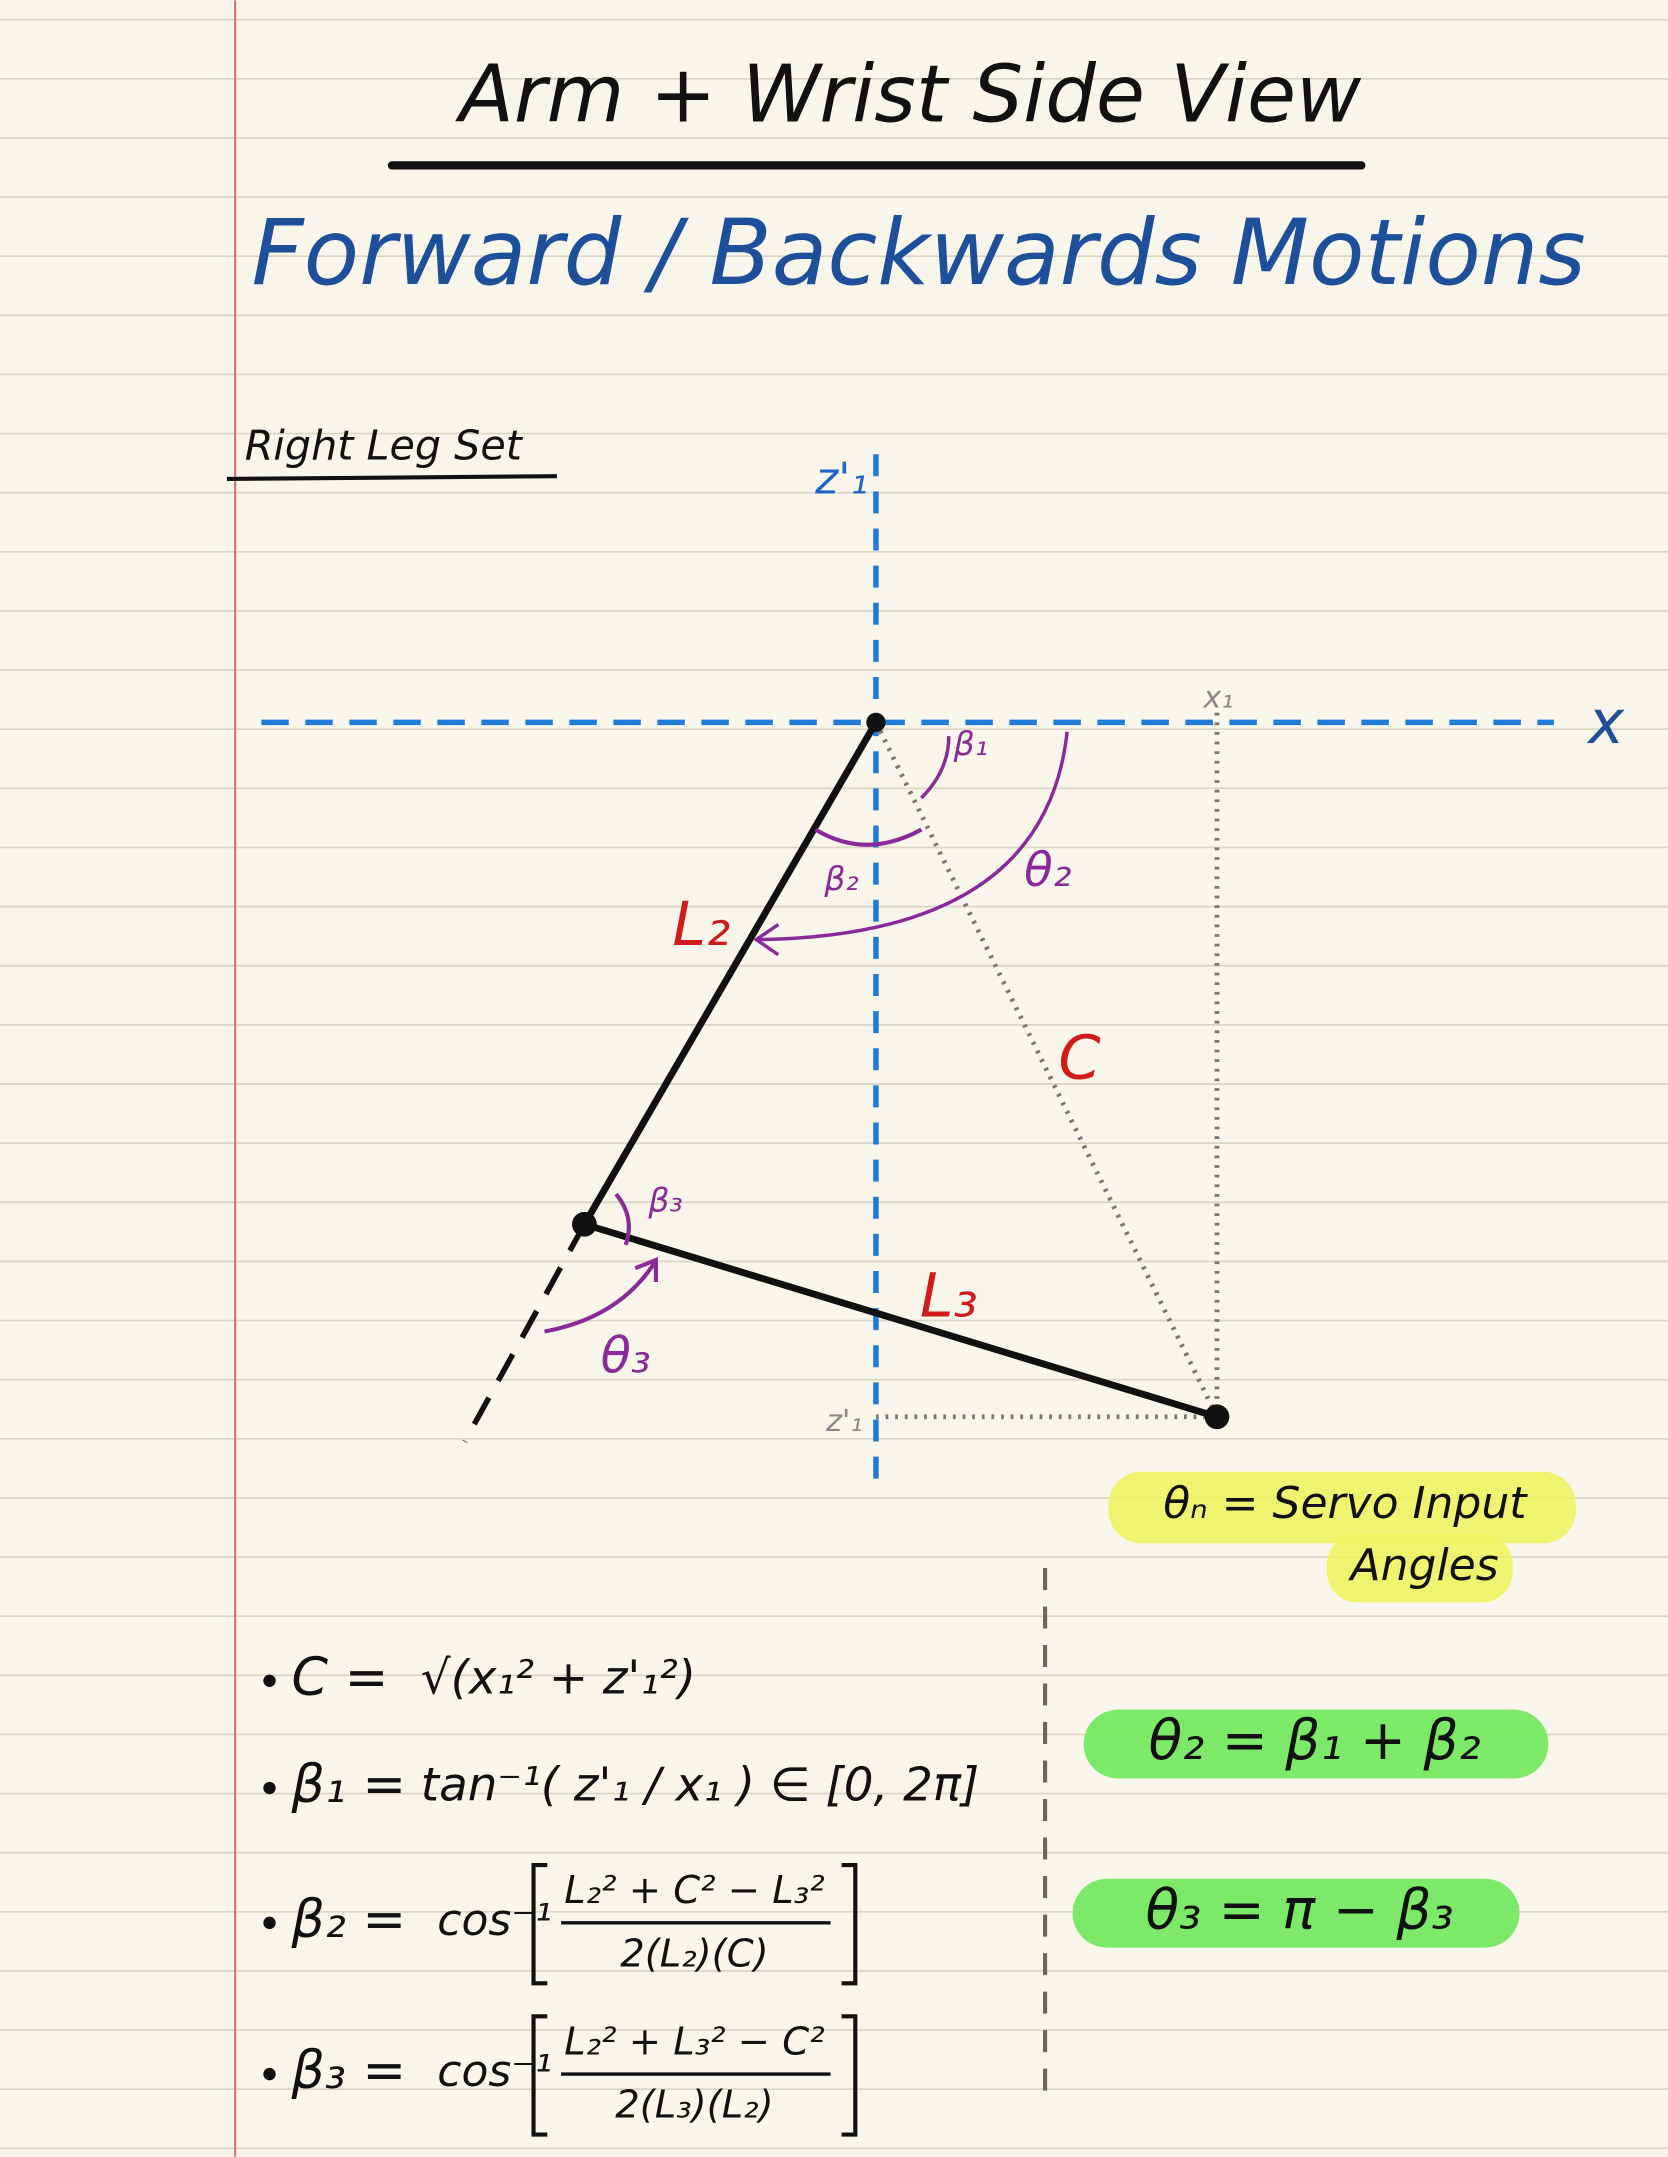 Image resolution: width=1668 pixels, height=2157 pixels. What do you see at coordinates (600, 1297) in the screenshot?
I see `theta3-arc` at bounding box center [600, 1297].